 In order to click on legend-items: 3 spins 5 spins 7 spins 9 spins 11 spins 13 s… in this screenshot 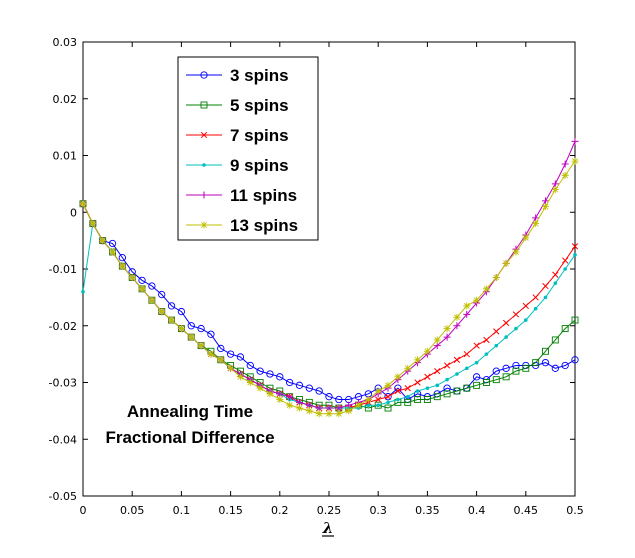, I will do `click(242, 150)`.